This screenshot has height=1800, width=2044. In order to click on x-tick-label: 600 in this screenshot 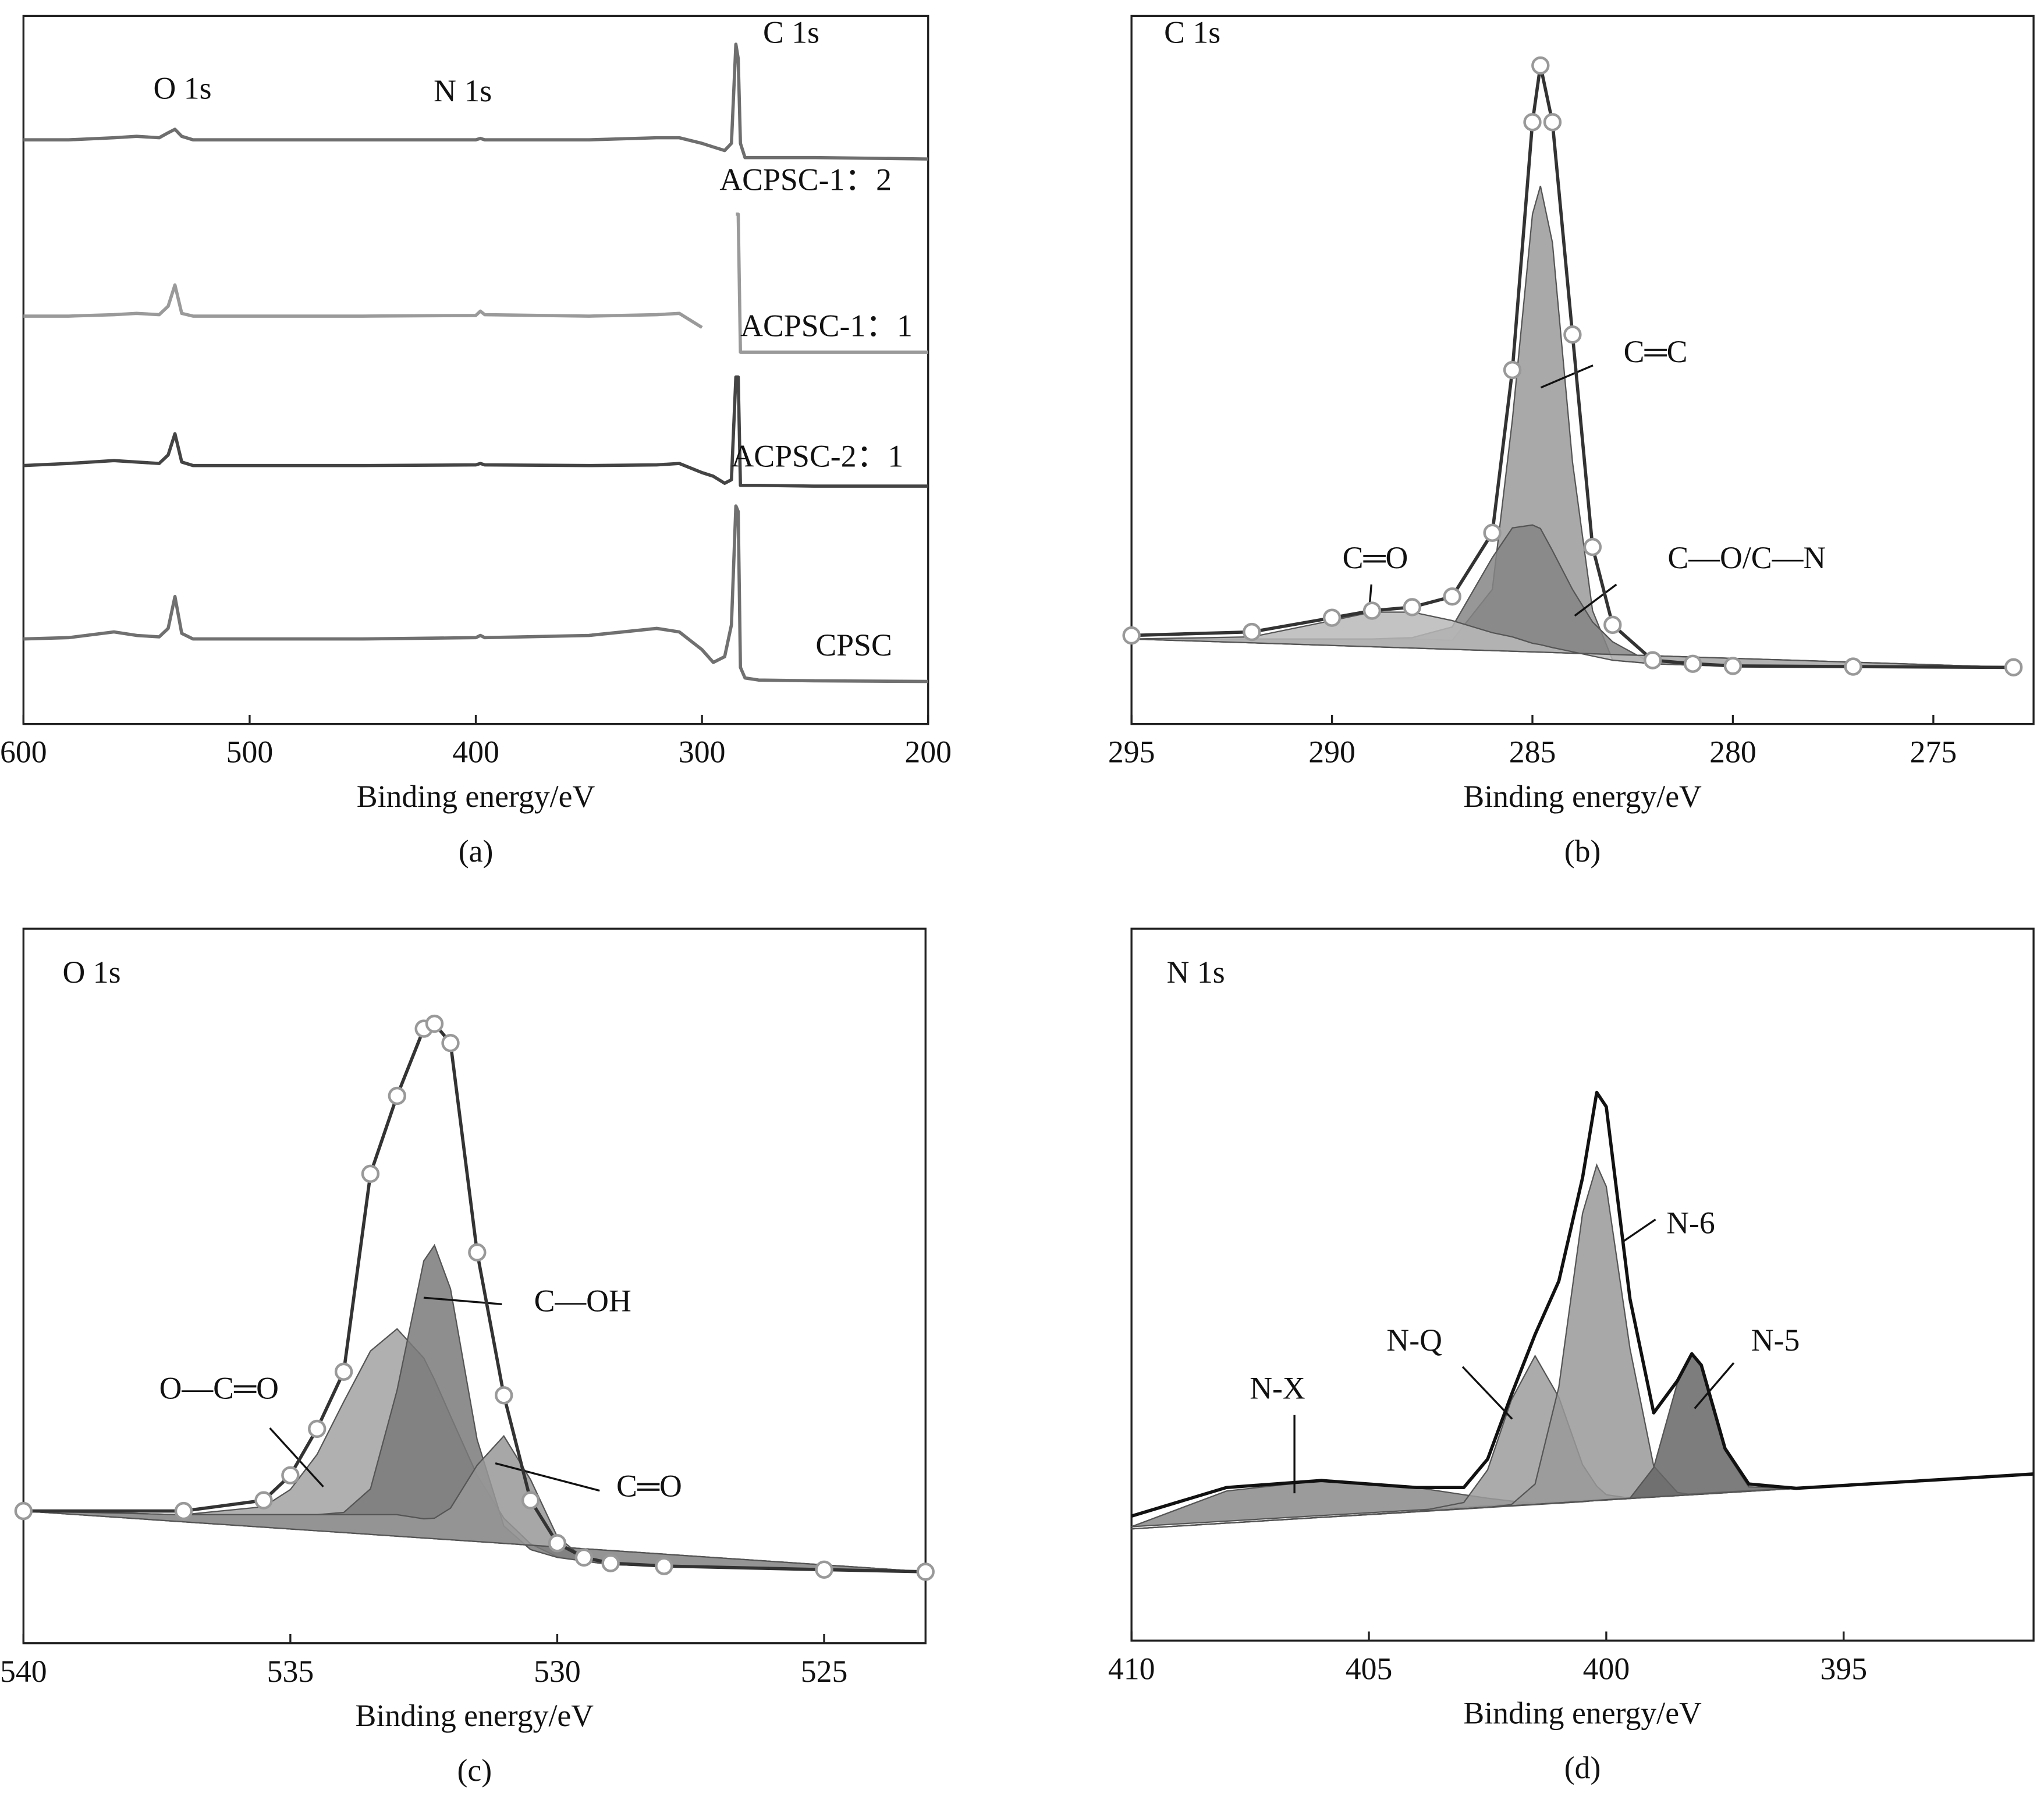, I will do `click(24, 752)`.